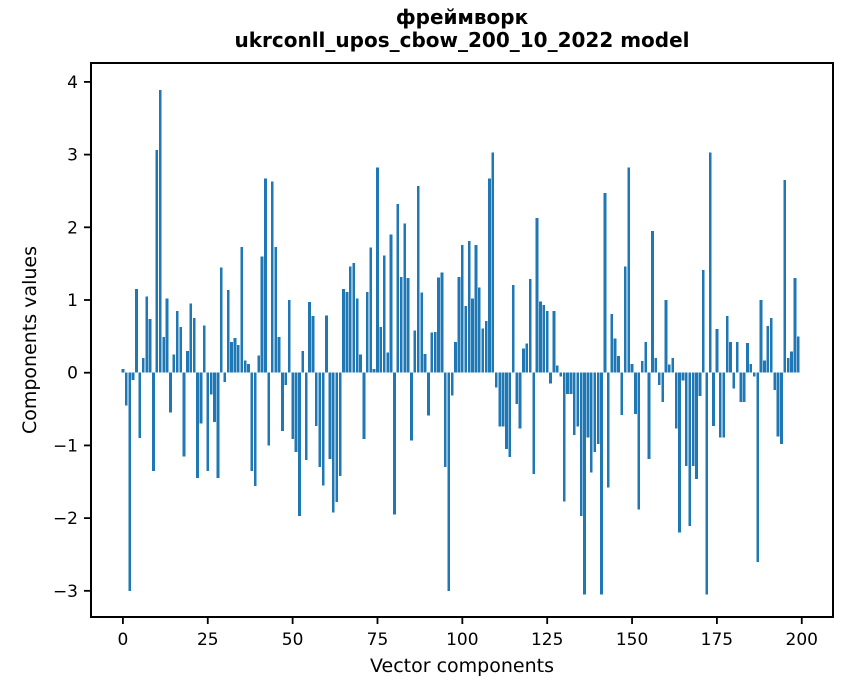 The height and width of the screenshot is (696, 847). What do you see at coordinates (72, 374) in the screenshot?
I see `y-tick-label: 0` at bounding box center [72, 374].